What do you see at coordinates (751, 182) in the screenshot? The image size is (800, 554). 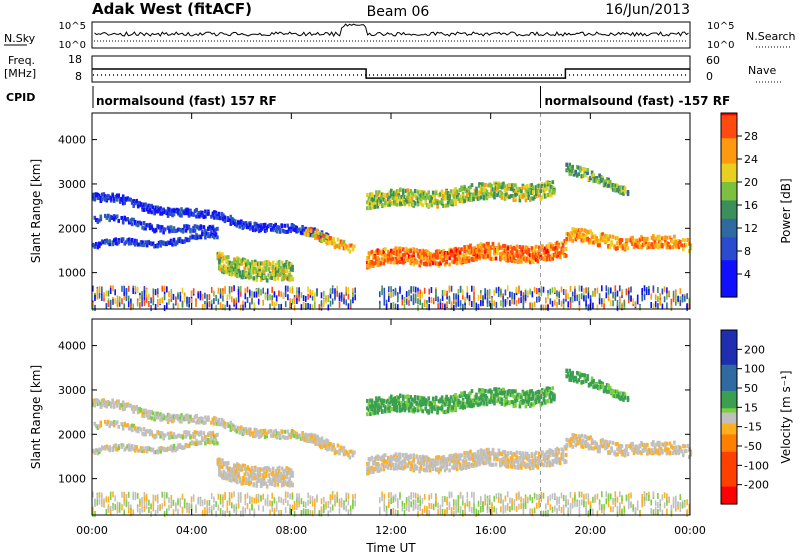 I see `colorbar-tick-label: 20` at bounding box center [751, 182].